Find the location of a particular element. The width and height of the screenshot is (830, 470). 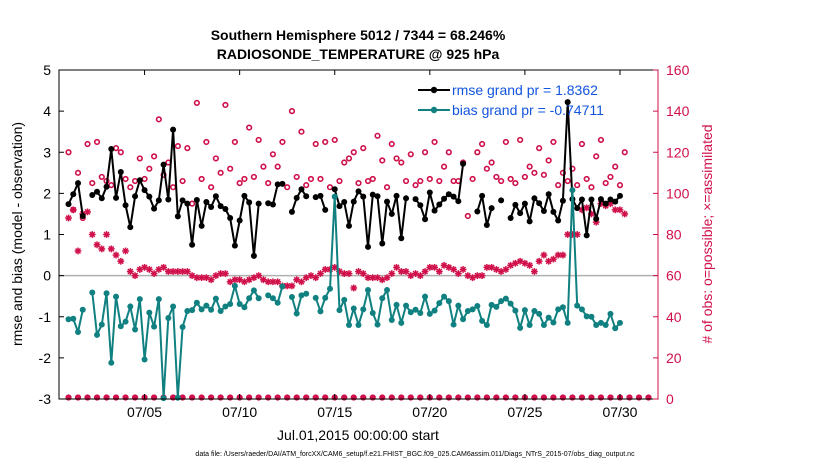

legend-bias-marker is located at coordinates (434, 110).